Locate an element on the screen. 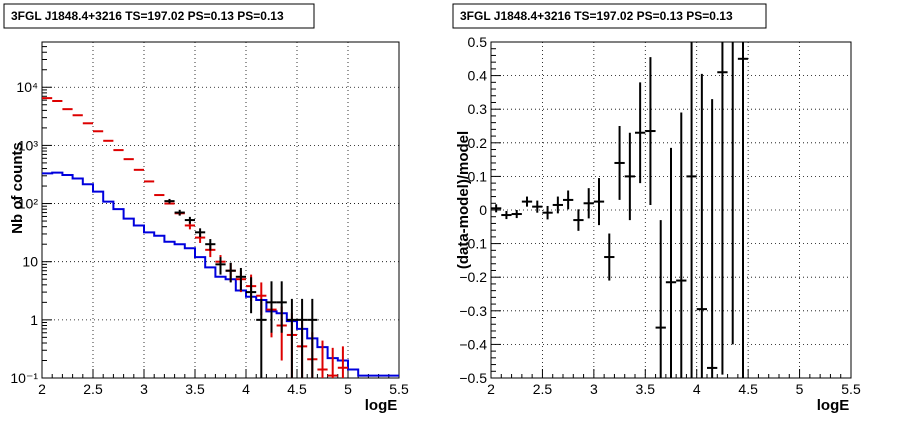 The height and width of the screenshot is (421, 898). y-tick-label: 0.2 is located at coordinates (478, 143).